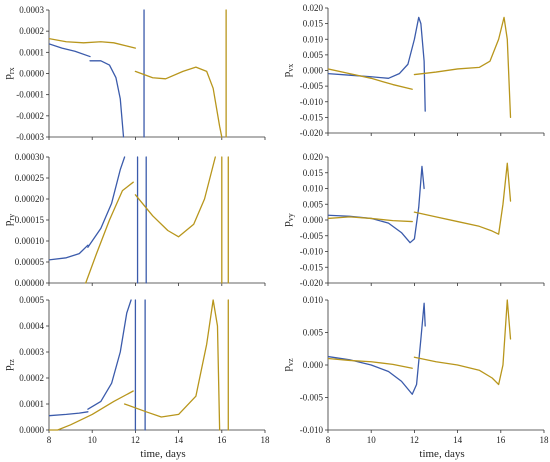 Image resolution: width=550 pixels, height=462 pixels. Describe the element at coordinates (30, 220) in the screenshot. I see `y-tick-label: 0.00015` at that location.